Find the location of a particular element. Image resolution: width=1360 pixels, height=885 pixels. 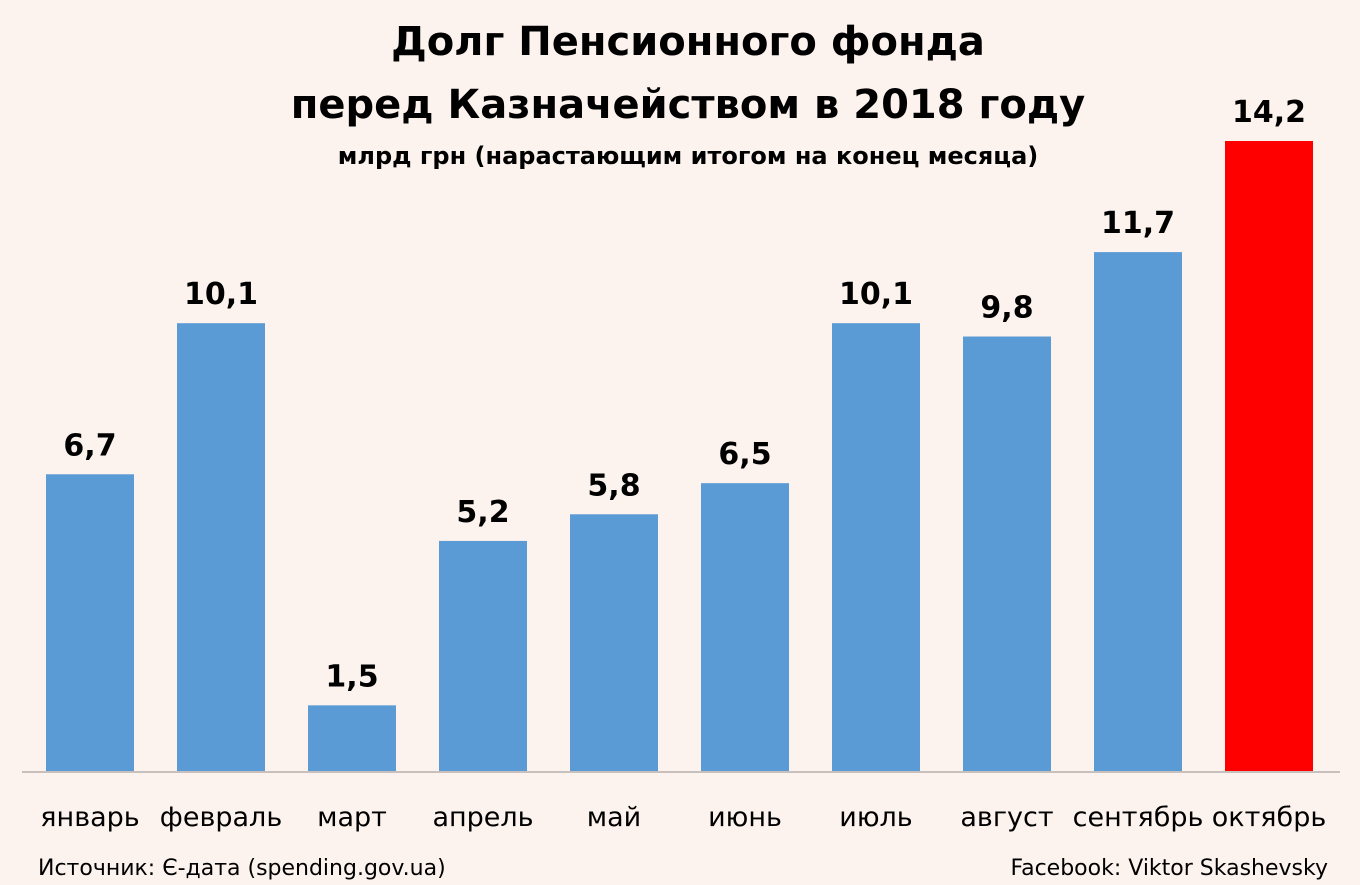

value-label-10: 14,2 is located at coordinates (1269, 112).